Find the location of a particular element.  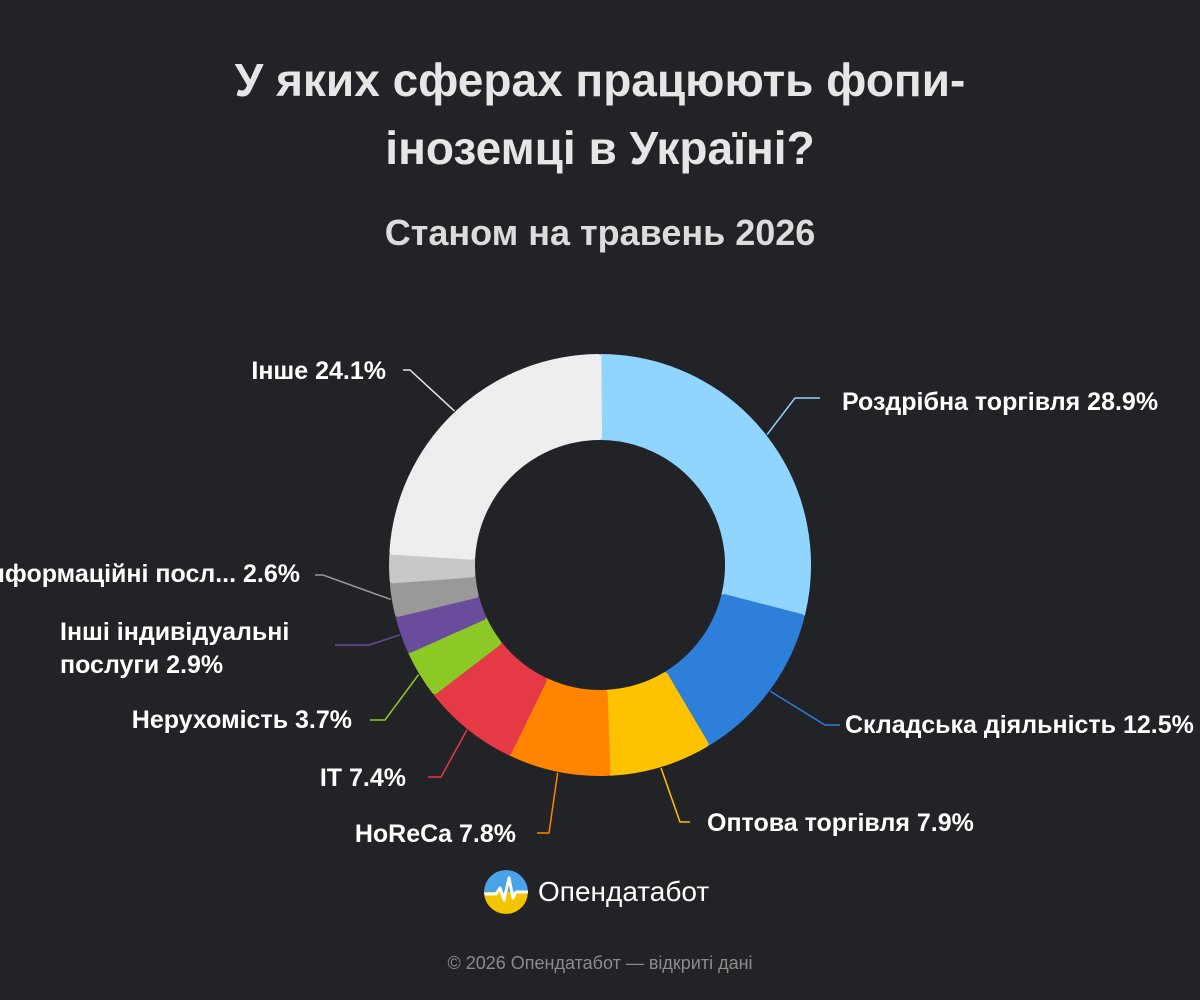

slice-label: Нерухомість 3.7% is located at coordinates (242, 720).